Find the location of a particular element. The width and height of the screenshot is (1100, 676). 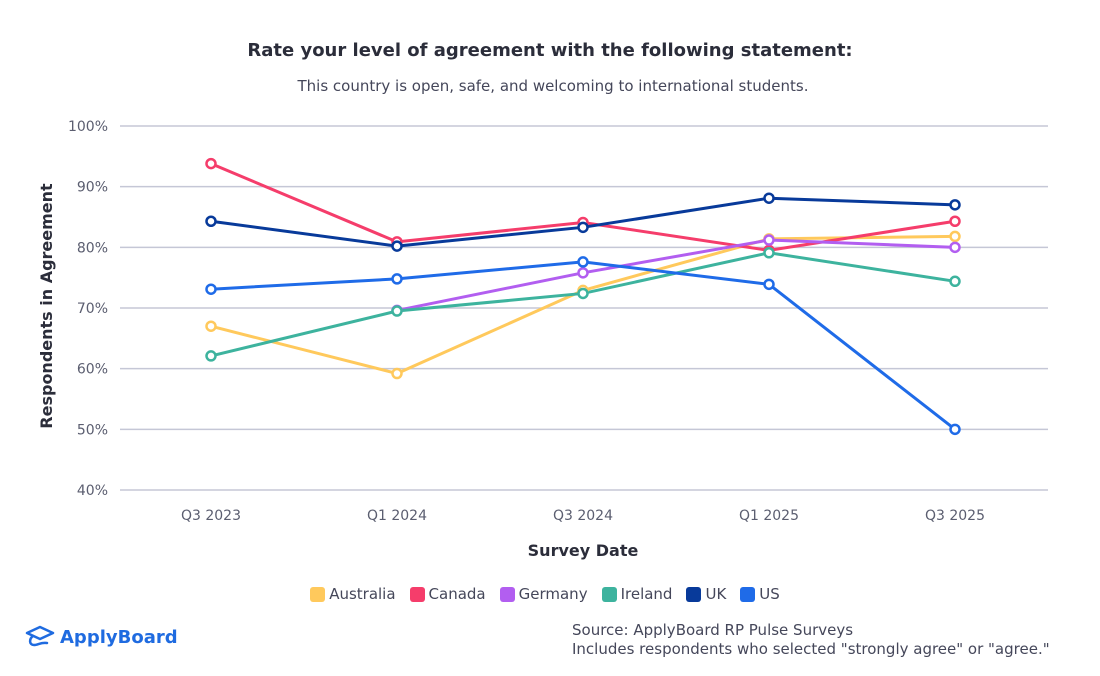

y-tick-label: 50% is located at coordinates (92, 430).